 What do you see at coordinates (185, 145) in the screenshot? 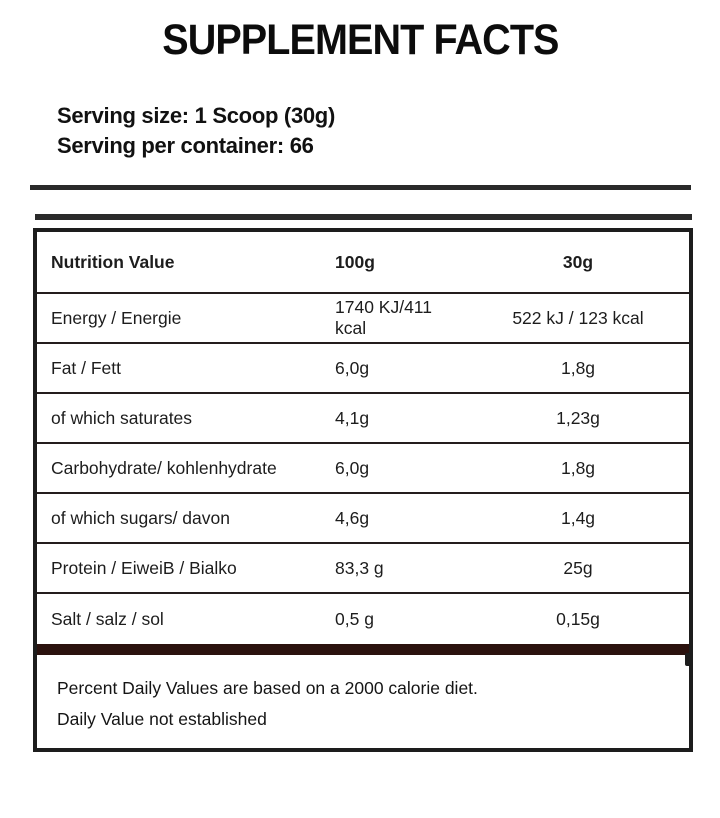
I see `servings-per-container-line: Serving per container: 66` at bounding box center [185, 145].